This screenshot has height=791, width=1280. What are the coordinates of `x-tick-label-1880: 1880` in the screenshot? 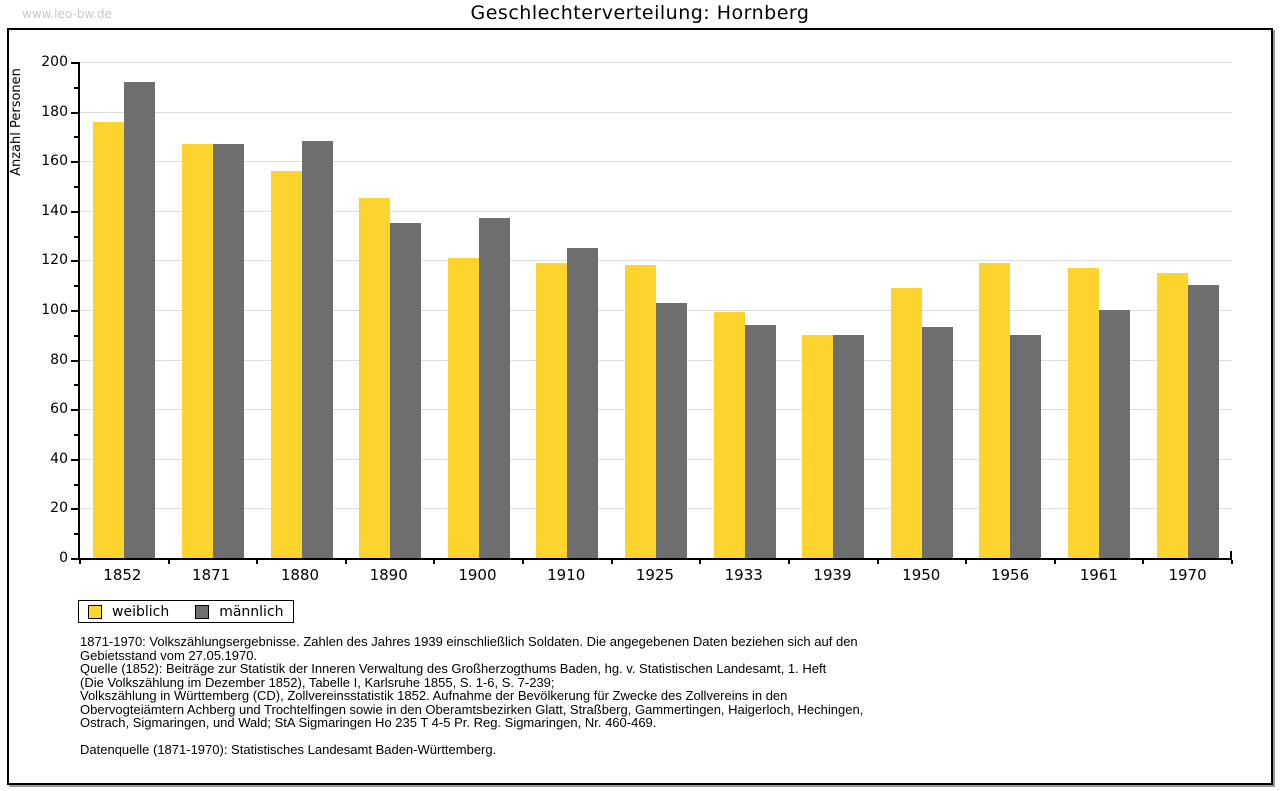 It's located at (299, 575).